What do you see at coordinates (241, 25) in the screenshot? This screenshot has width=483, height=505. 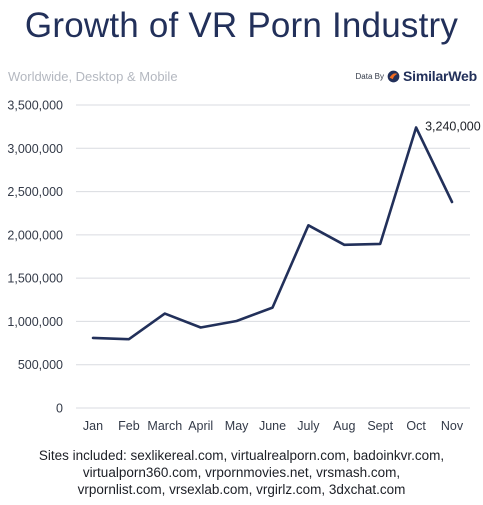 I see `chart-title: Growth of VR Porn Industry` at bounding box center [241, 25].